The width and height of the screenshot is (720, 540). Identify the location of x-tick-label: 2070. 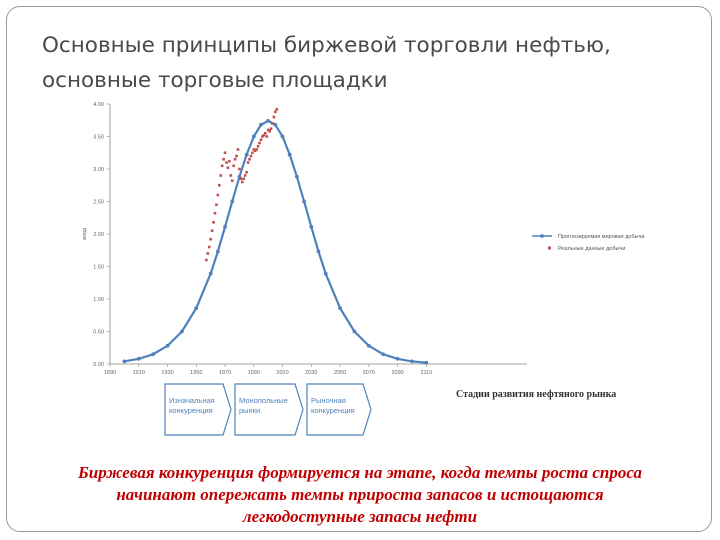
(369, 373).